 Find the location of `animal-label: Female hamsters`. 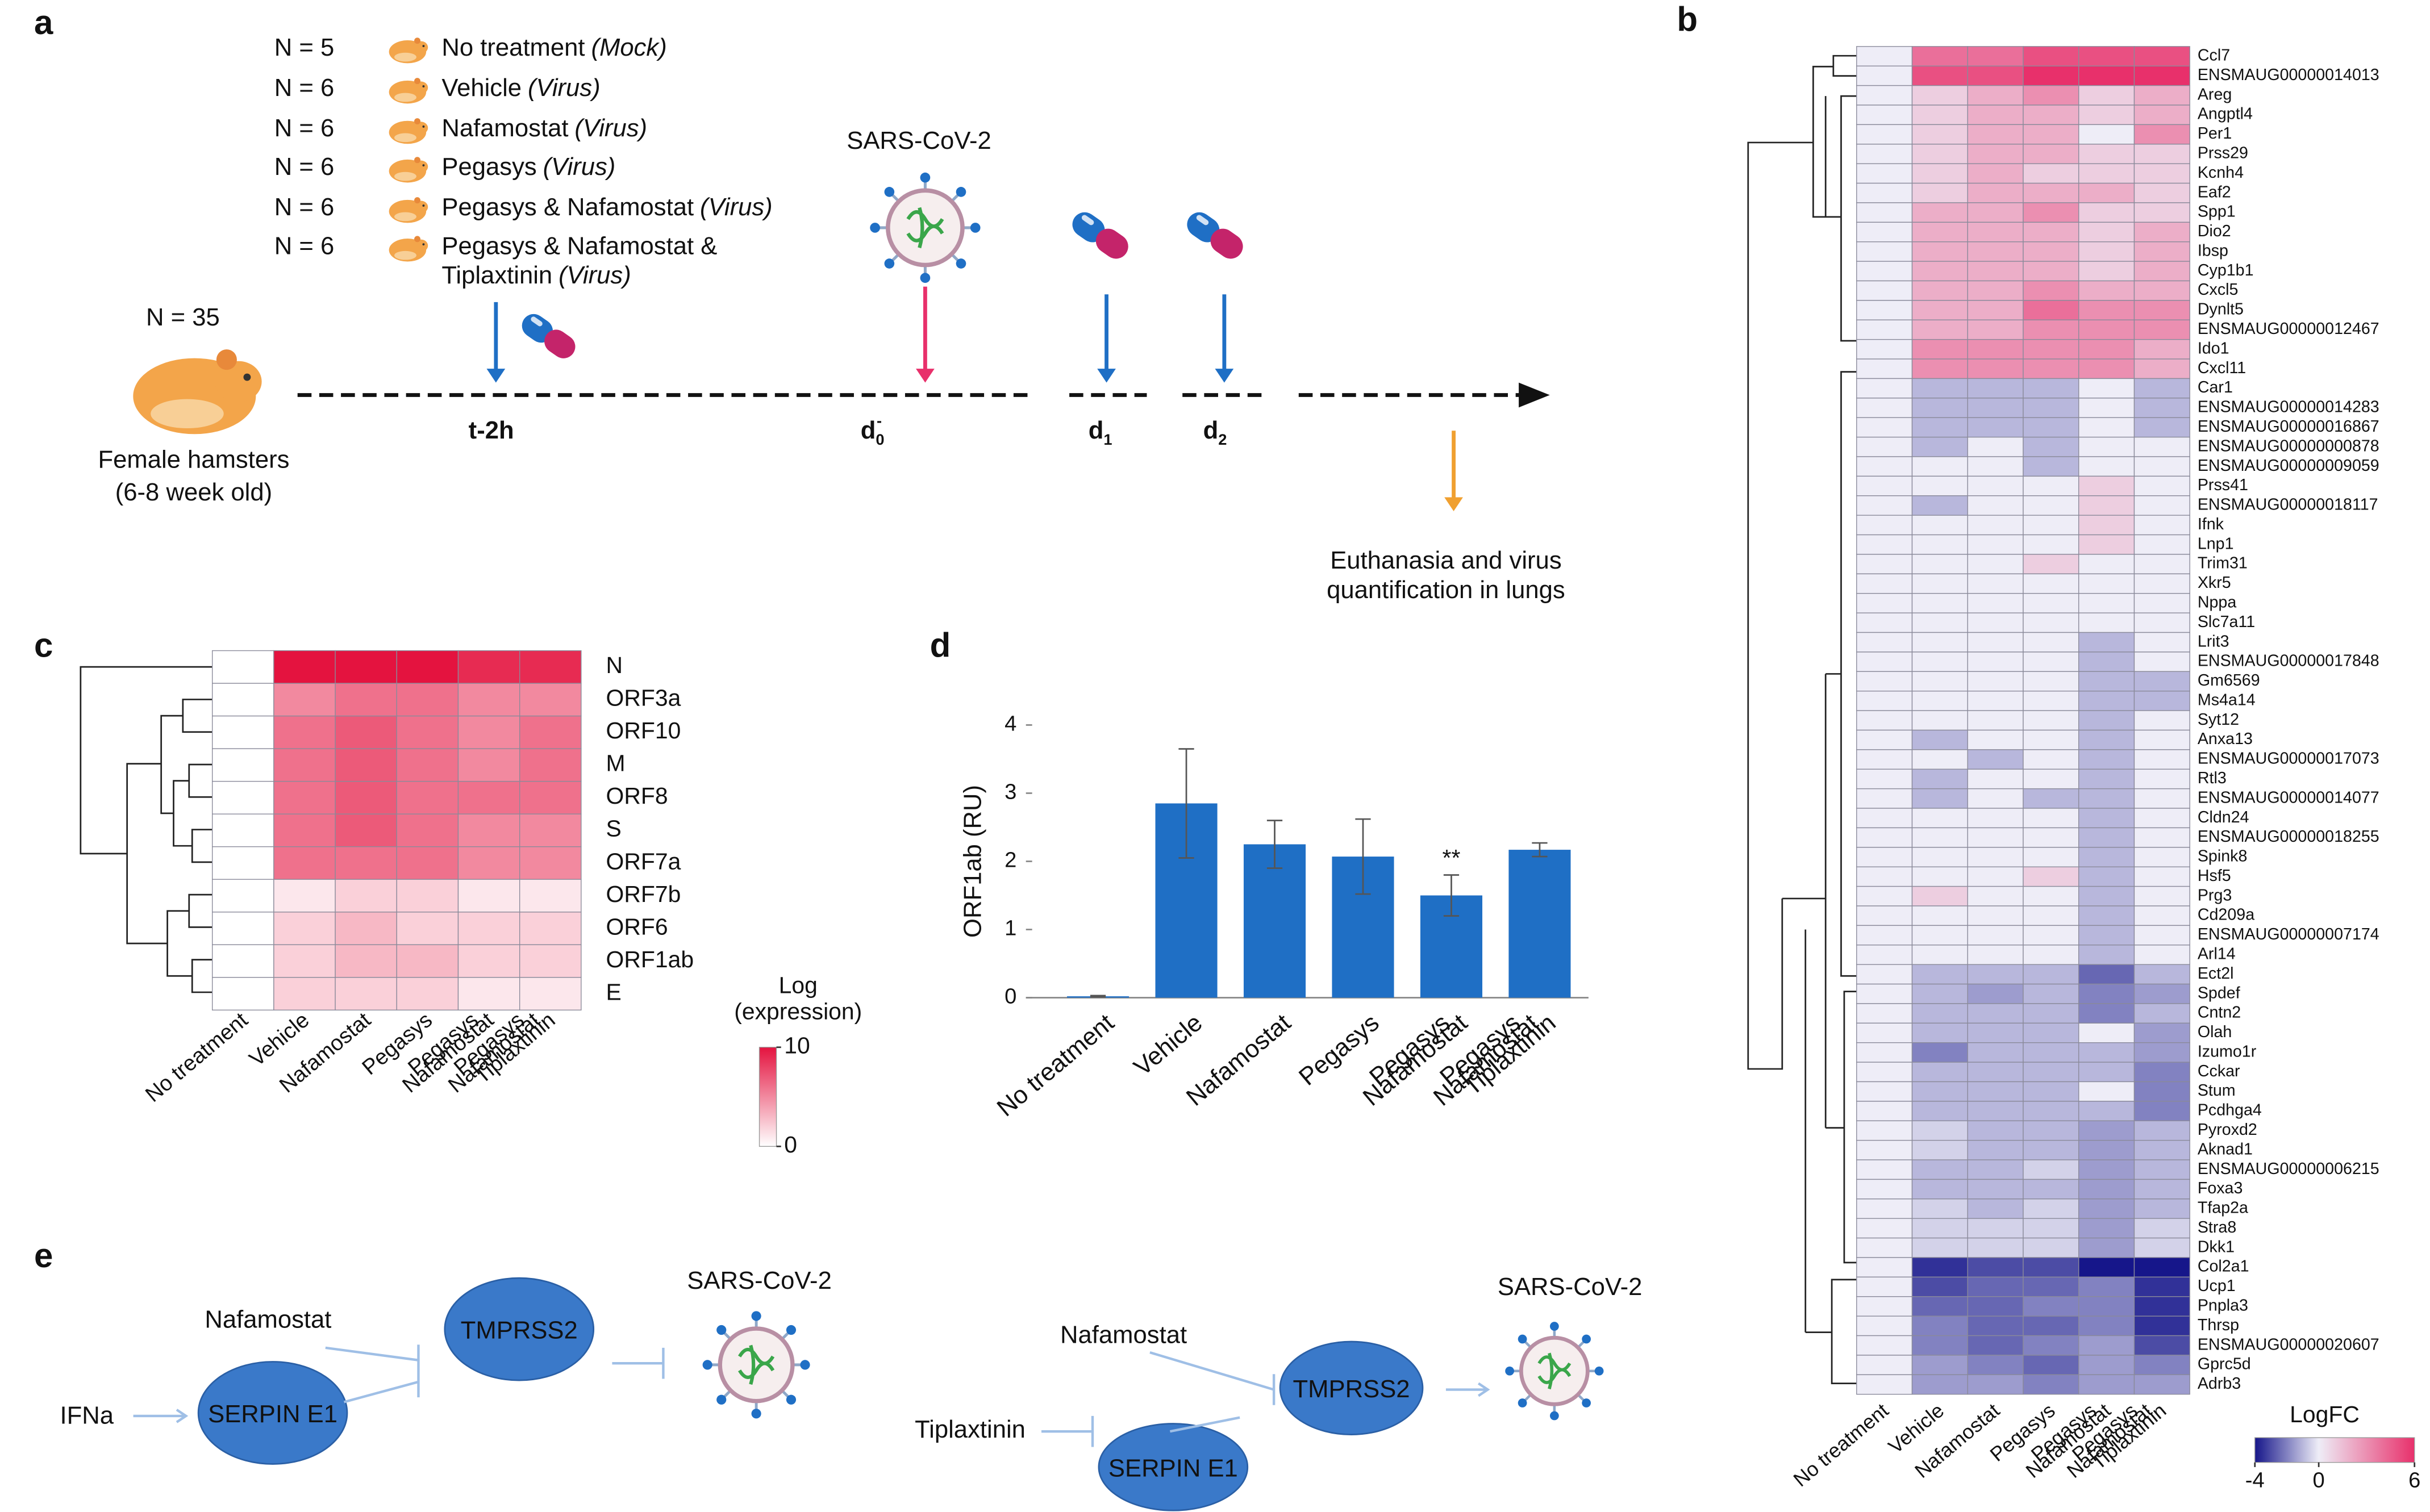

animal-label: Female hamsters is located at coordinates (194, 460).